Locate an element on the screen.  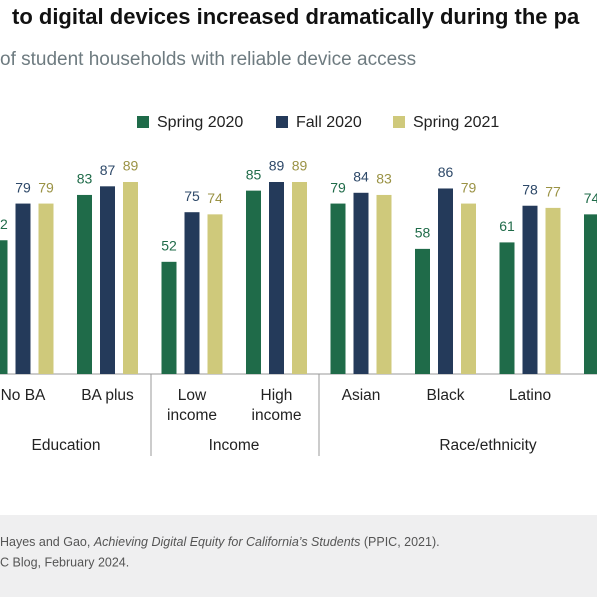
value-label: 52 is located at coordinates (169, 246).